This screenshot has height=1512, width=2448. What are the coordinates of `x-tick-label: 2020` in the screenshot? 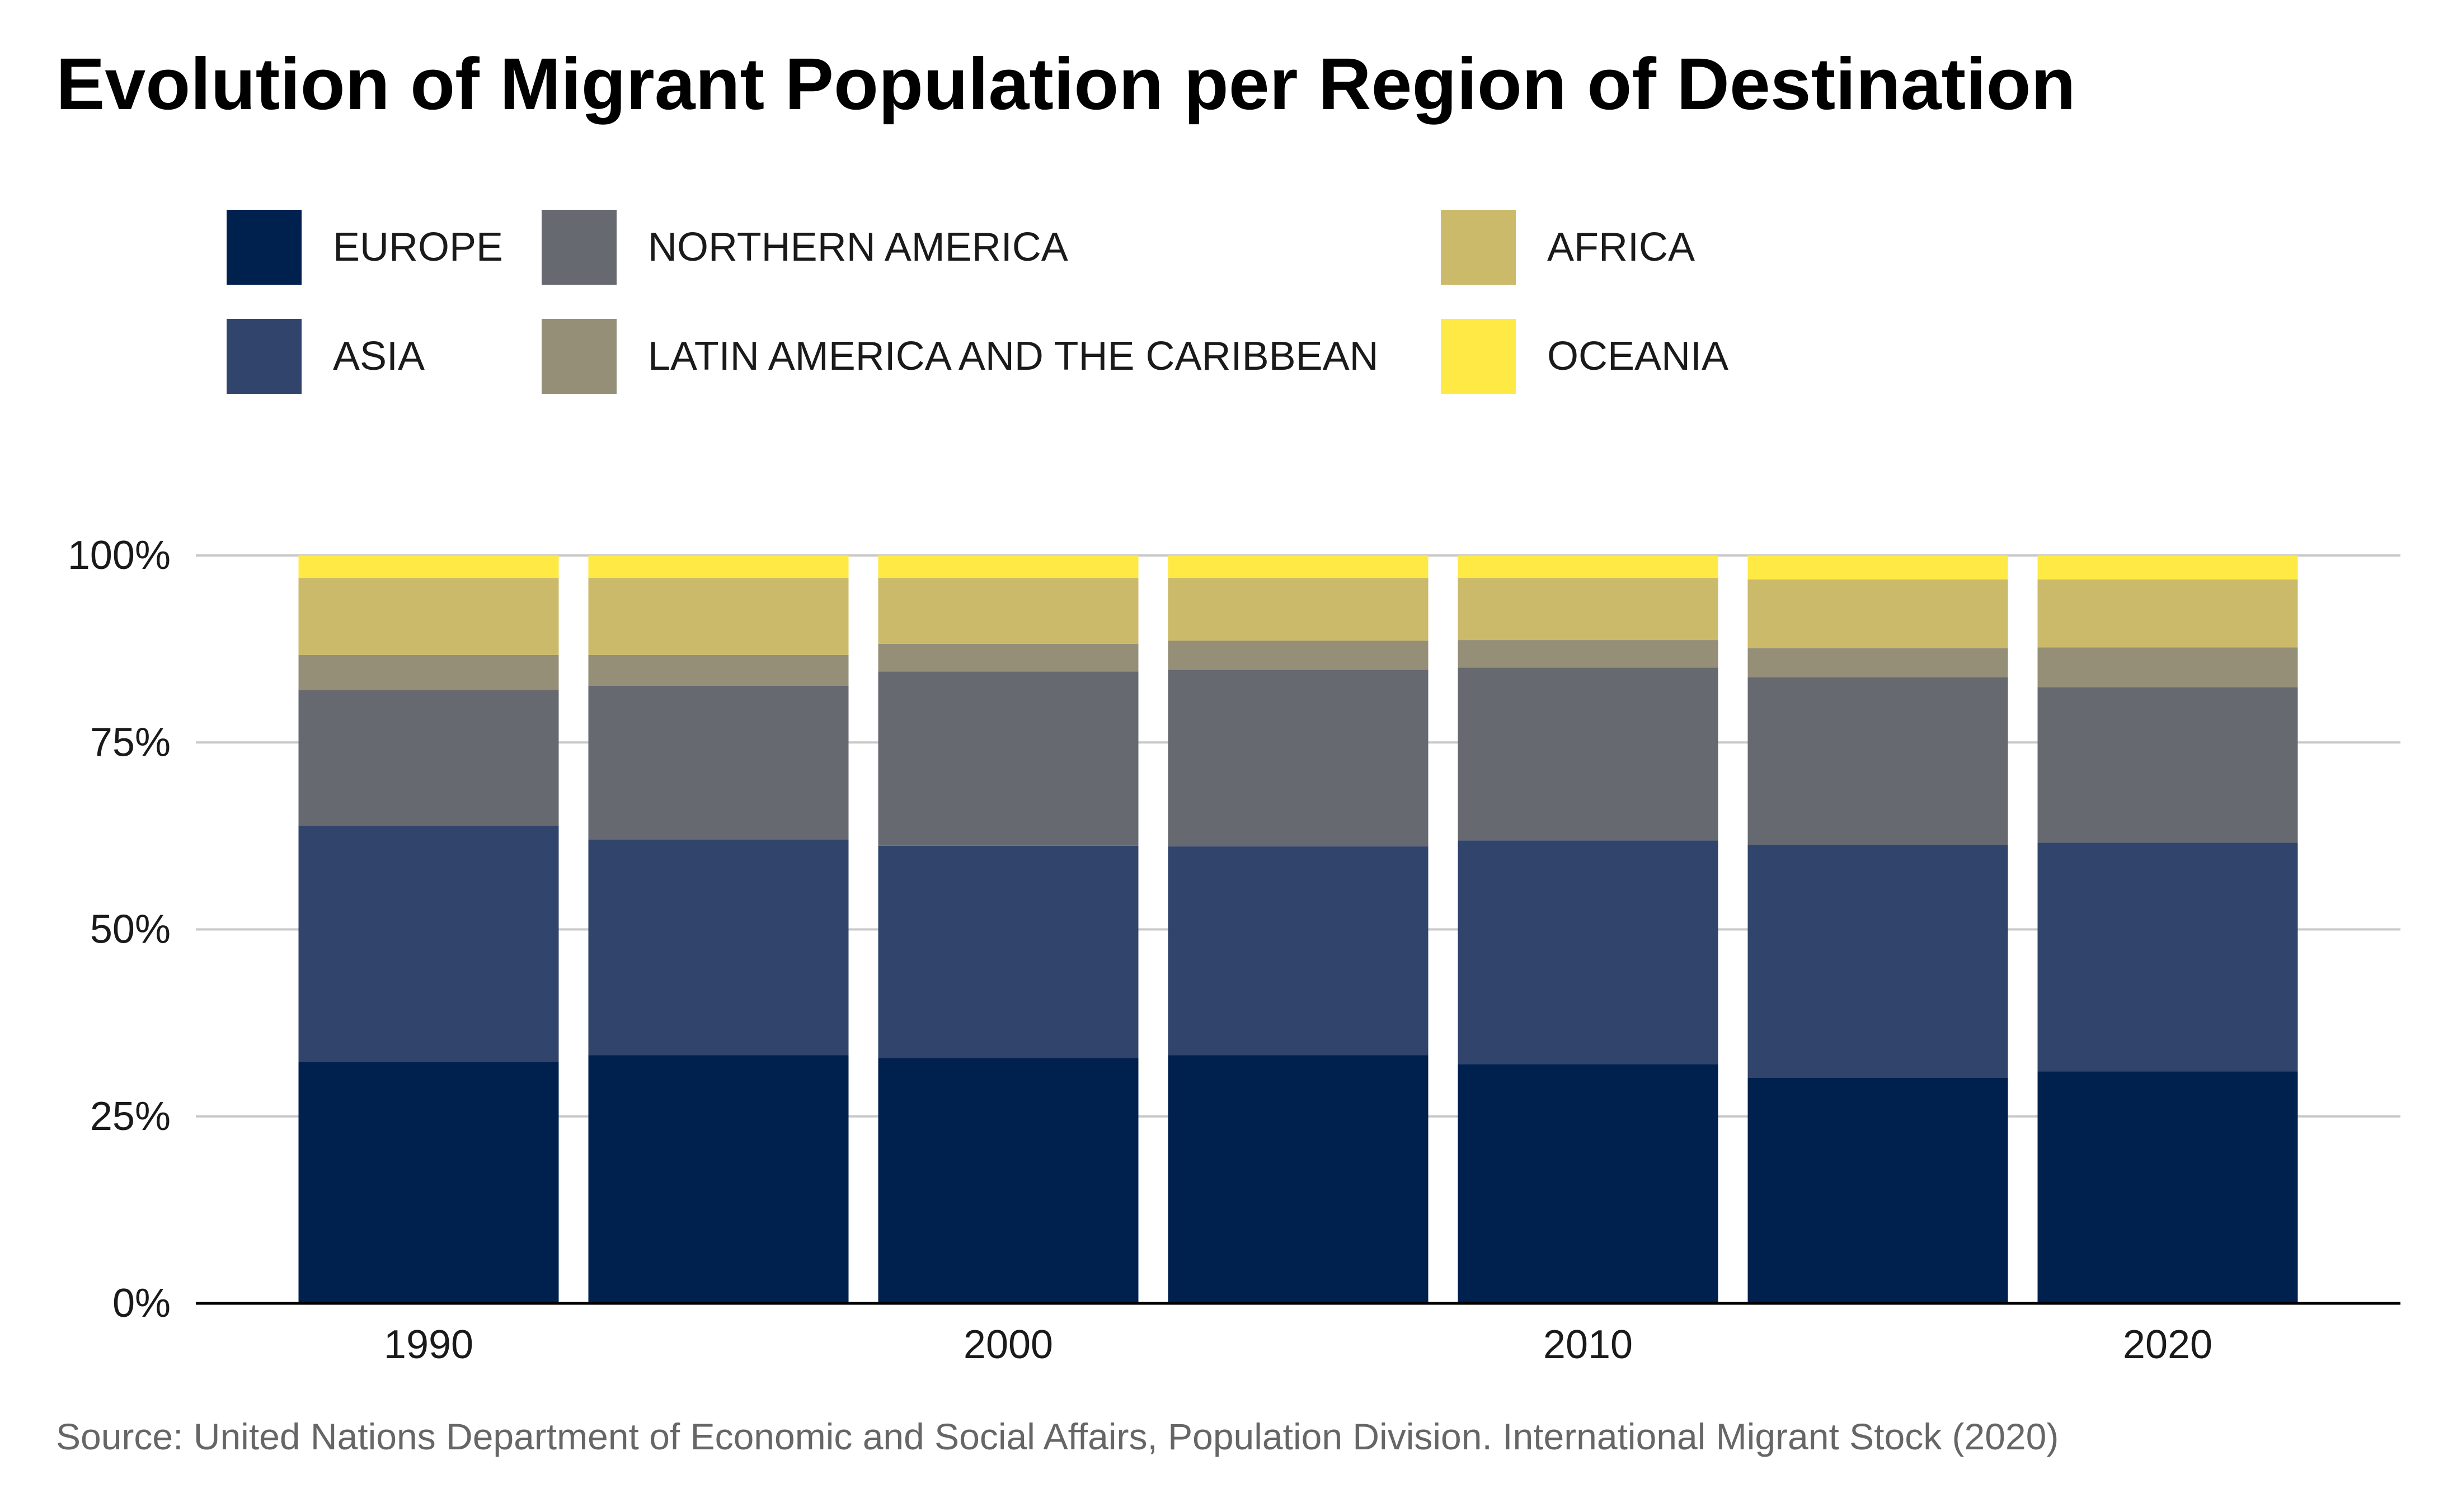 It's located at (2167, 1344).